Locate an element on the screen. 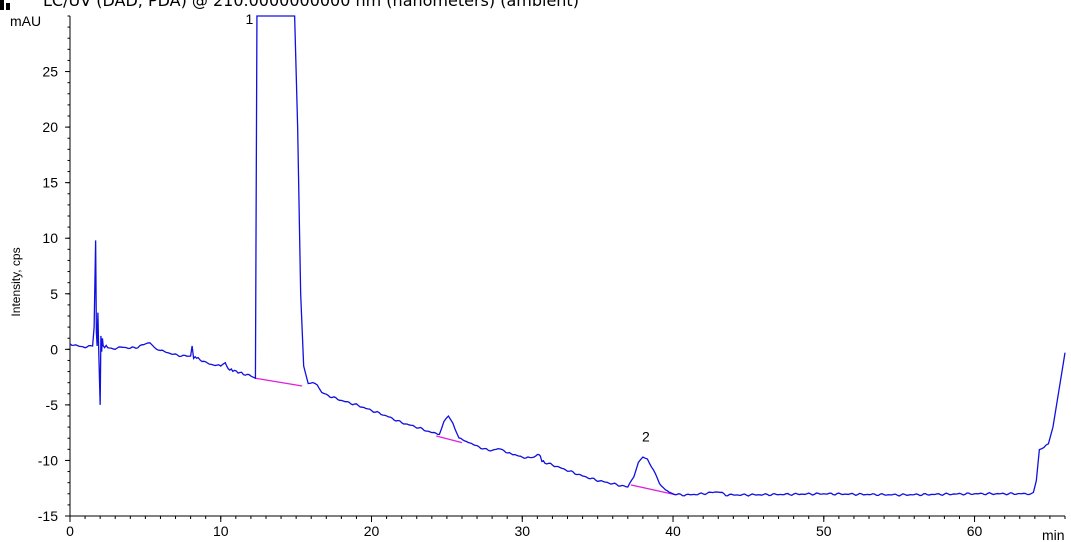 The width and height of the screenshot is (1071, 542). y-tick-label: 15 is located at coordinates (50, 183).